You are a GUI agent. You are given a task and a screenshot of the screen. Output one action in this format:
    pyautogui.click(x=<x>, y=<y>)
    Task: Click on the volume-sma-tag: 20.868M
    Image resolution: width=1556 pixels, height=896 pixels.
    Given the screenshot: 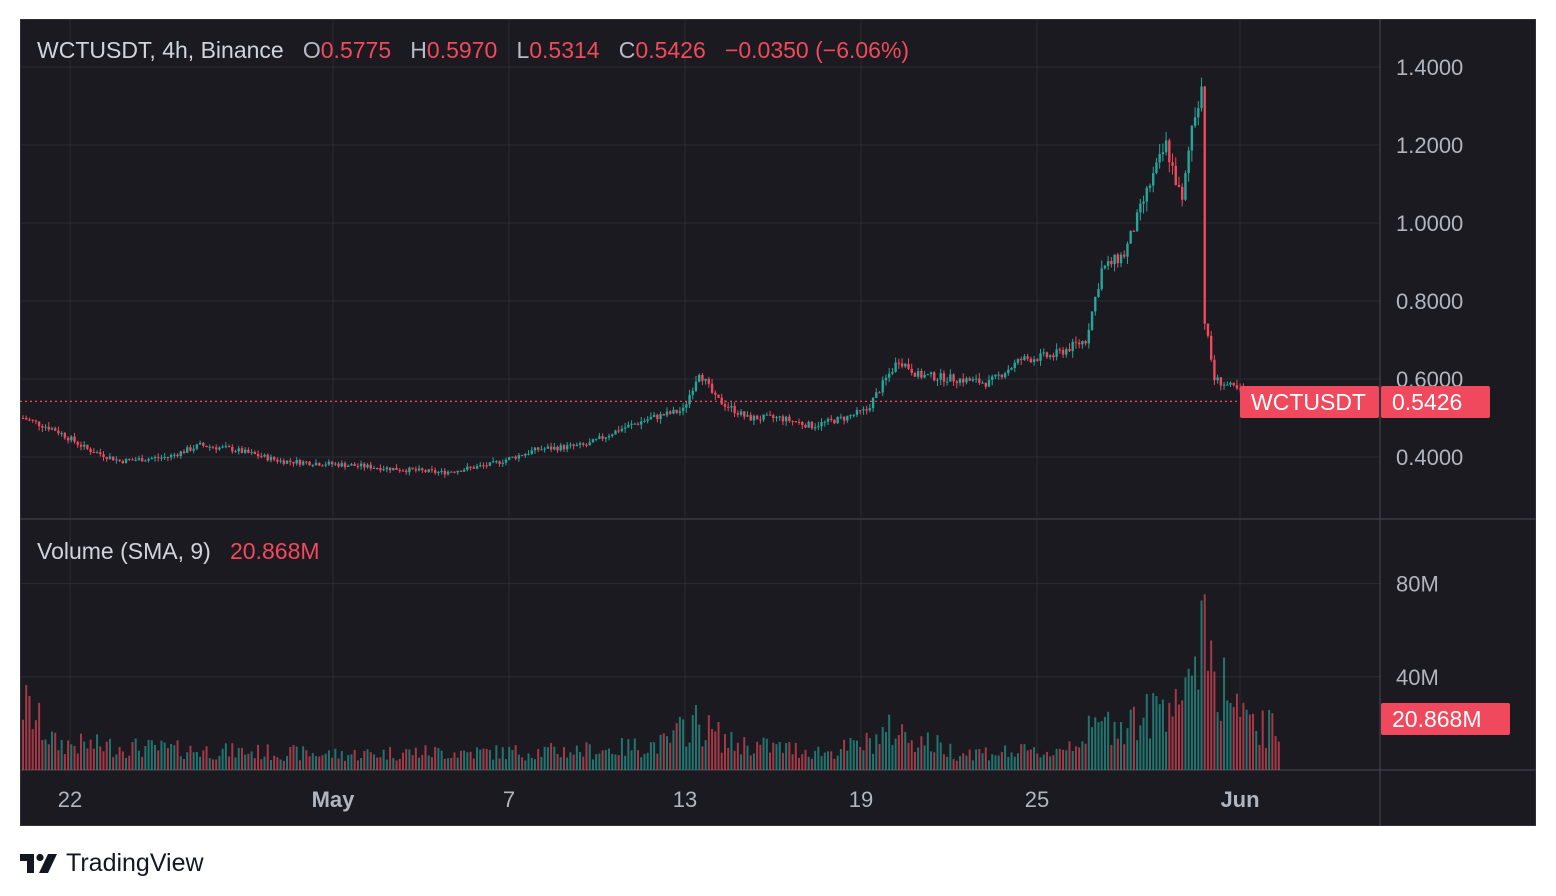 What is the action you would take?
    pyautogui.click(x=1445, y=719)
    